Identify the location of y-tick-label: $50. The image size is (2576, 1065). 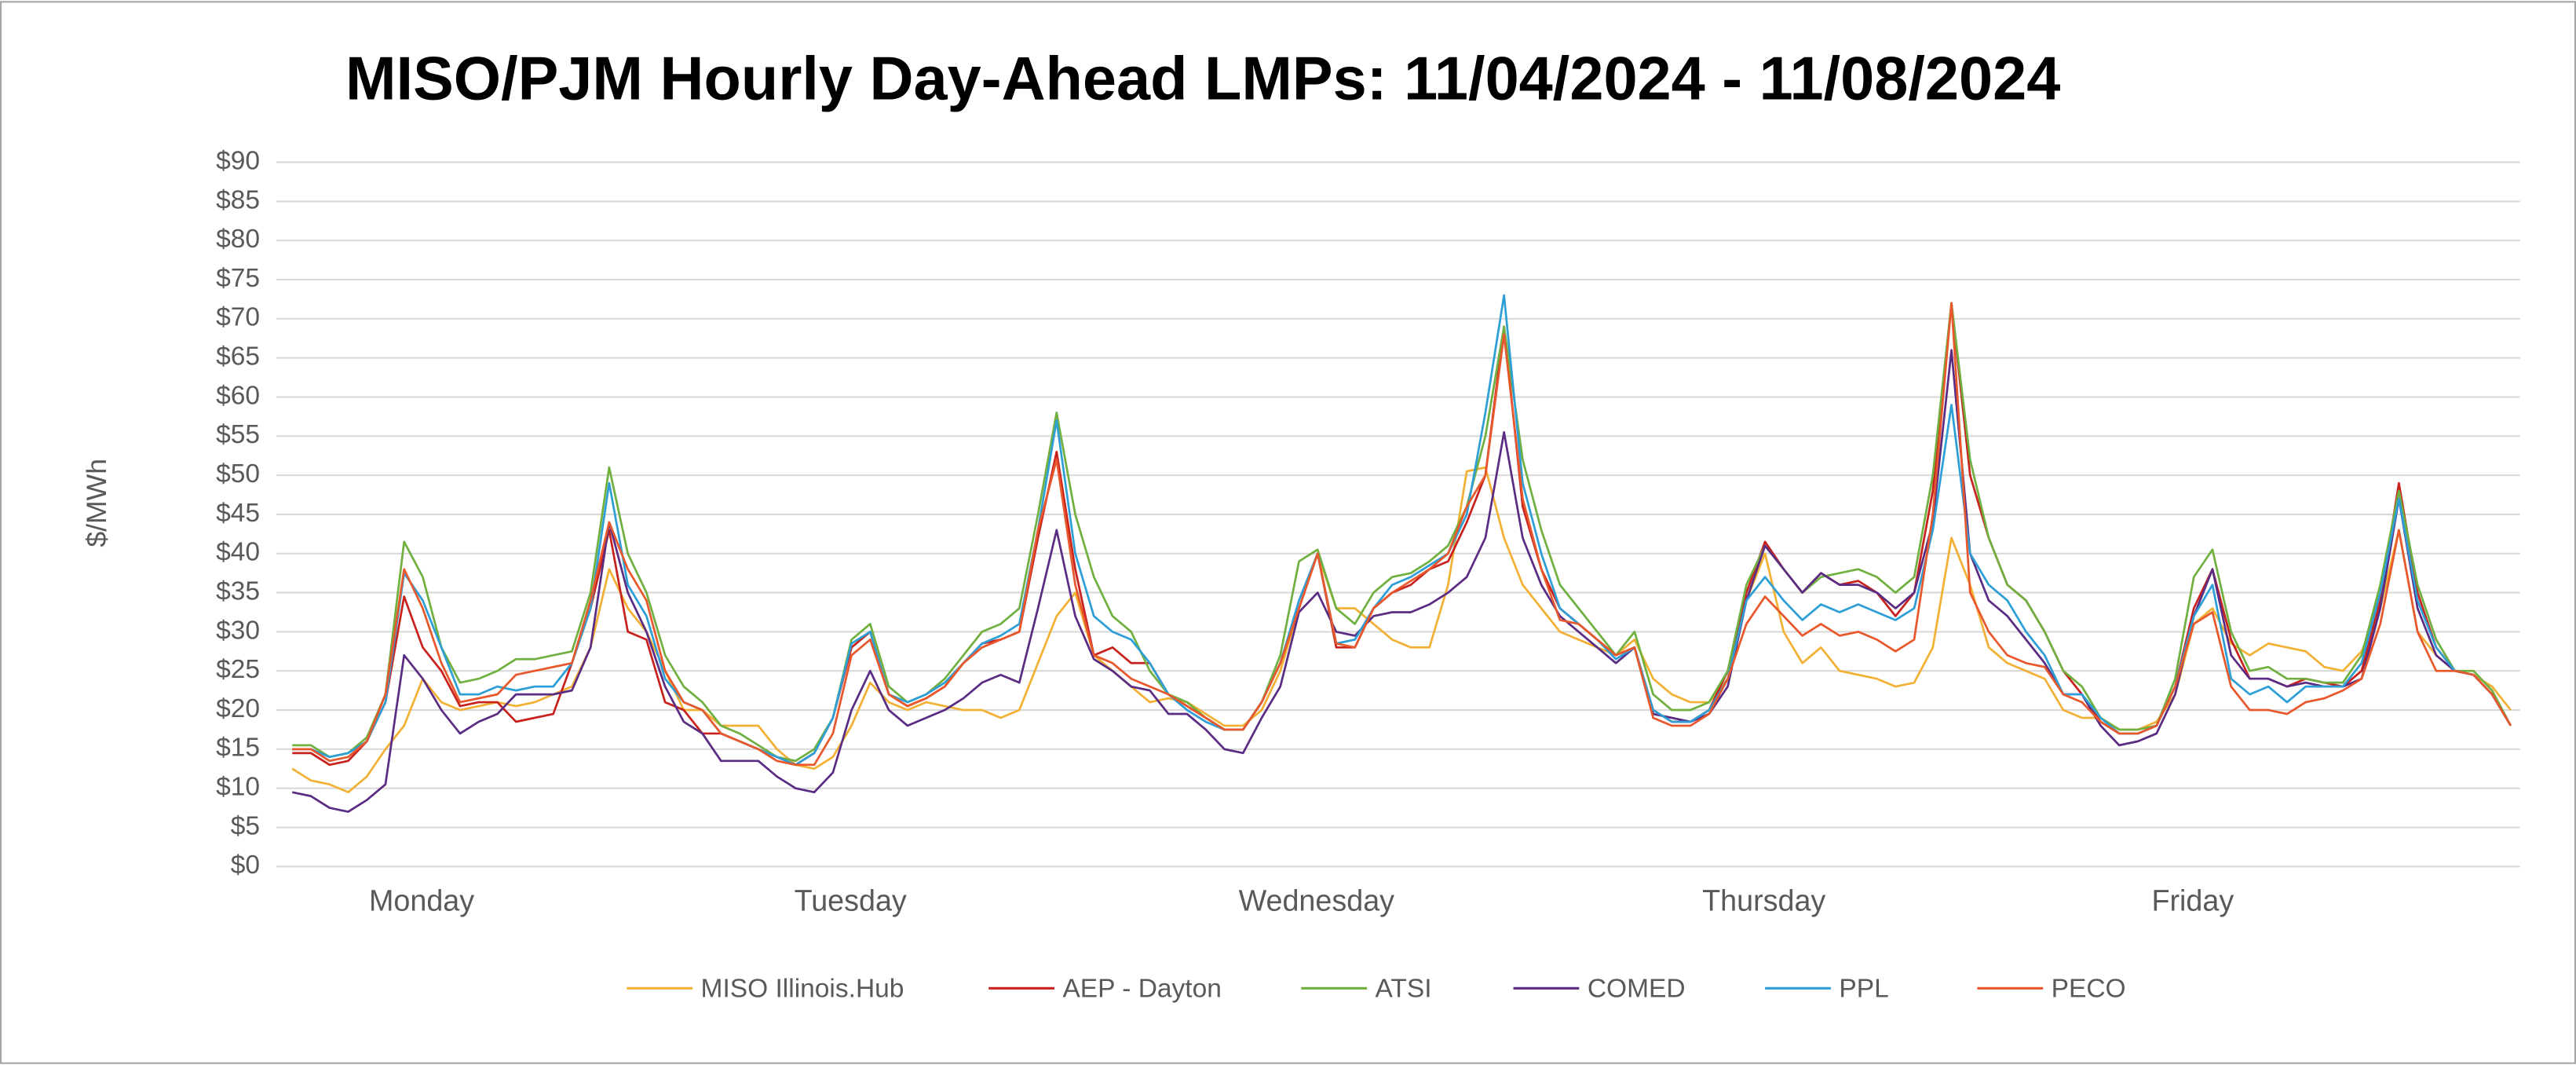
(238, 474).